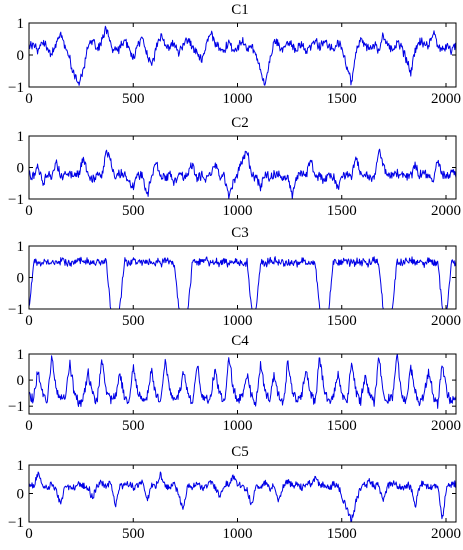 Image resolution: width=463 pixels, height=550 pixels. Describe the element at coordinates (240, 123) in the screenshot. I see `subplot-title: C2` at that location.